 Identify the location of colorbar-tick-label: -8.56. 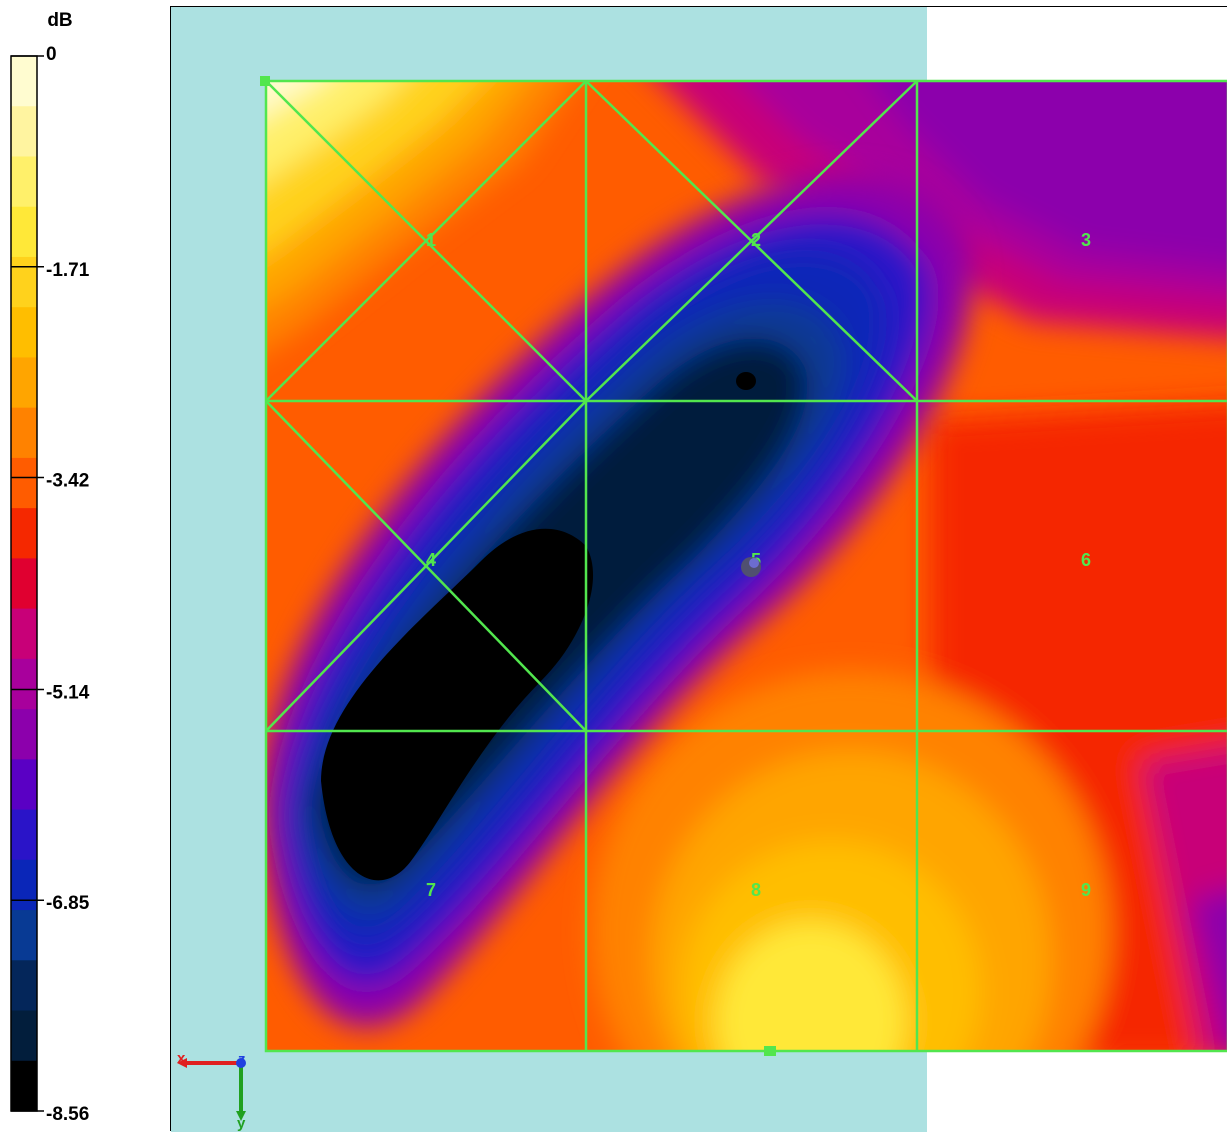
(67, 1114).